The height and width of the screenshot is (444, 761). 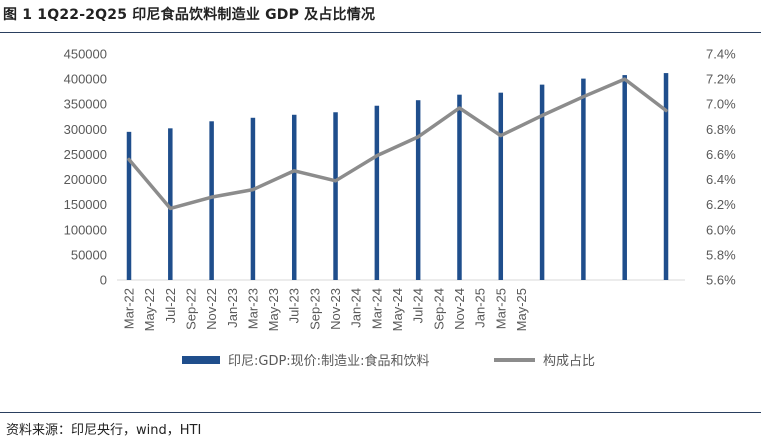 What do you see at coordinates (569, 361) in the screenshot?
I see `legend-line-label: 构成占比` at bounding box center [569, 361].